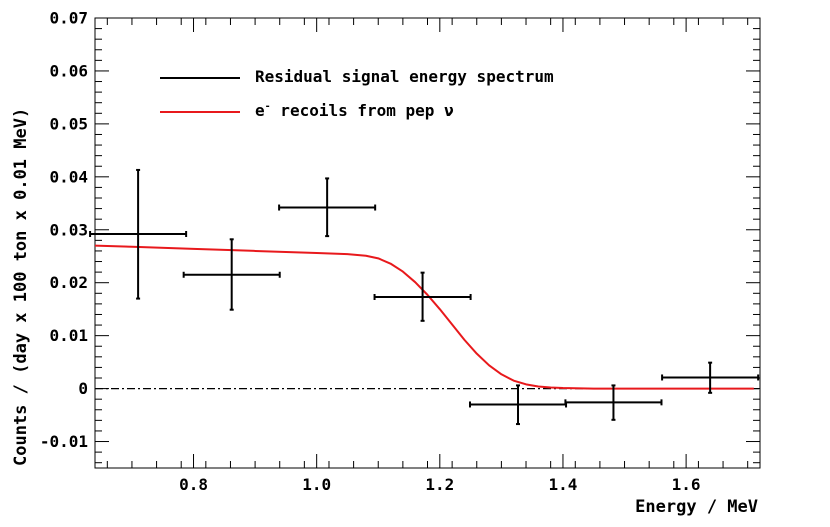 Image resolution: width=830 pixels, height=527 pixels. I want to click on y-tick-label: 0.01, so click(68, 335).